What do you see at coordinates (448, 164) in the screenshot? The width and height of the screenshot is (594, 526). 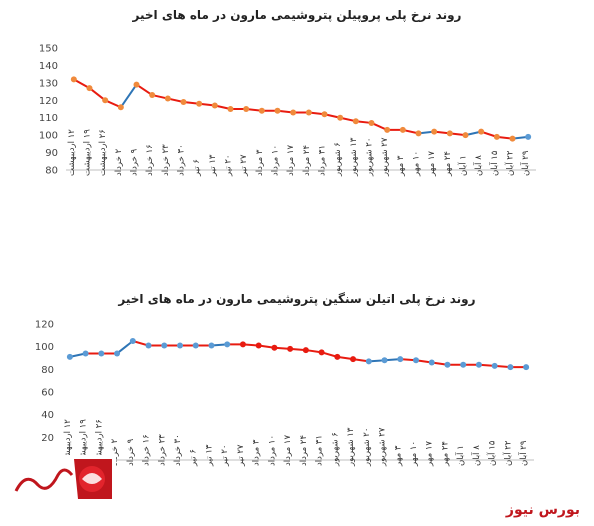 I see `x-tick-label: ۲۴ مهر` at bounding box center [448, 164].